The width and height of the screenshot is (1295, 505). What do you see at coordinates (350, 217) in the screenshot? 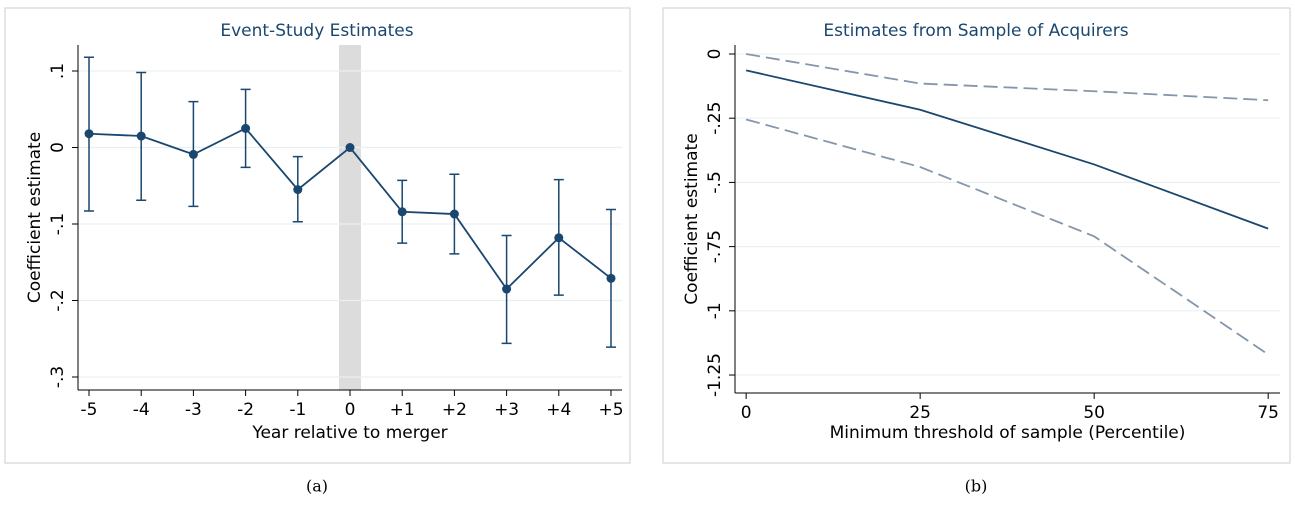
I see `reference-band` at bounding box center [350, 217].